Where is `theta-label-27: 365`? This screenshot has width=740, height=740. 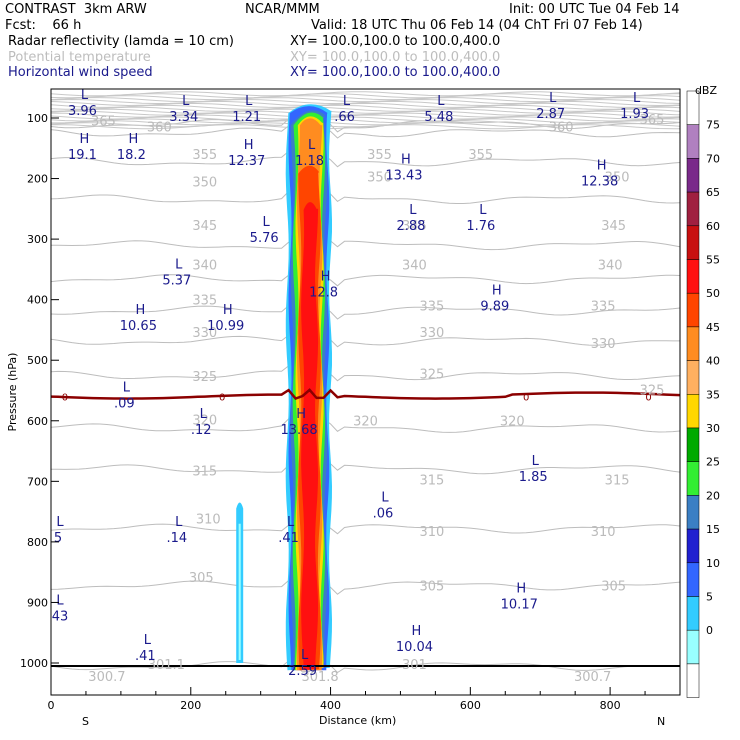
theta-label-27: 365 is located at coordinates (652, 120).